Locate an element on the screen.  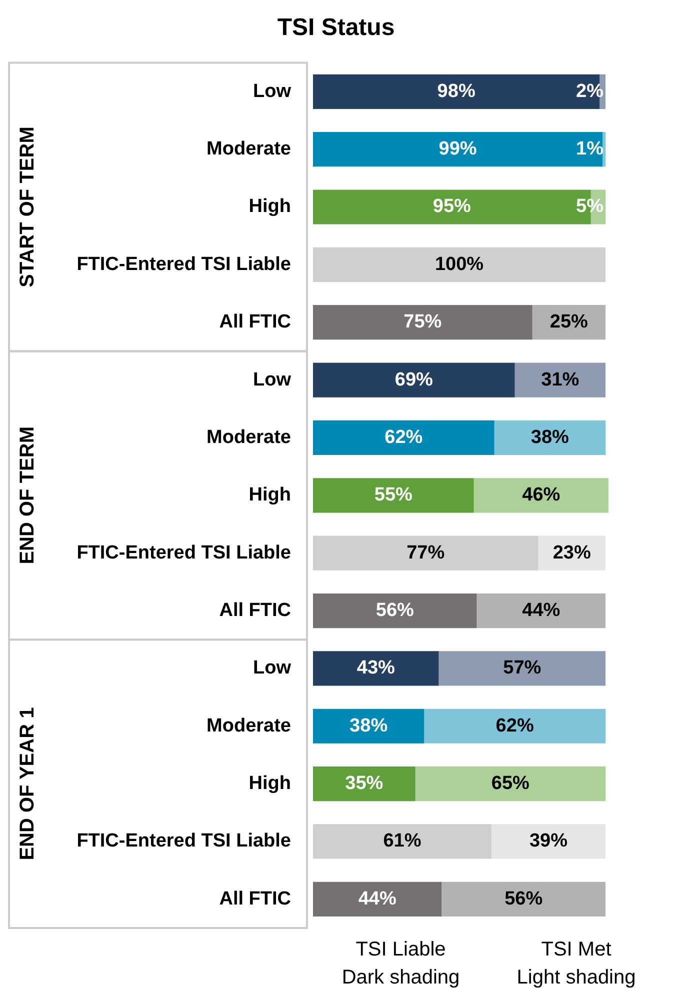
data-label: 100% is located at coordinates (459, 264).